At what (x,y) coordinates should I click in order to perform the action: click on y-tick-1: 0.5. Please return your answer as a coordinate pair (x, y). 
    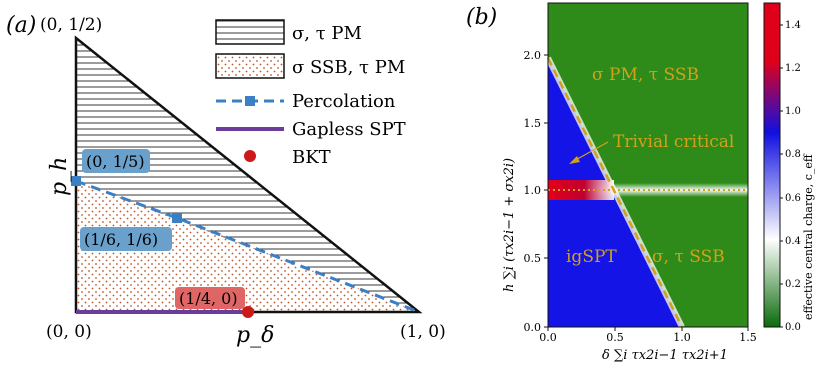
    Looking at the image, I should click on (533, 258).